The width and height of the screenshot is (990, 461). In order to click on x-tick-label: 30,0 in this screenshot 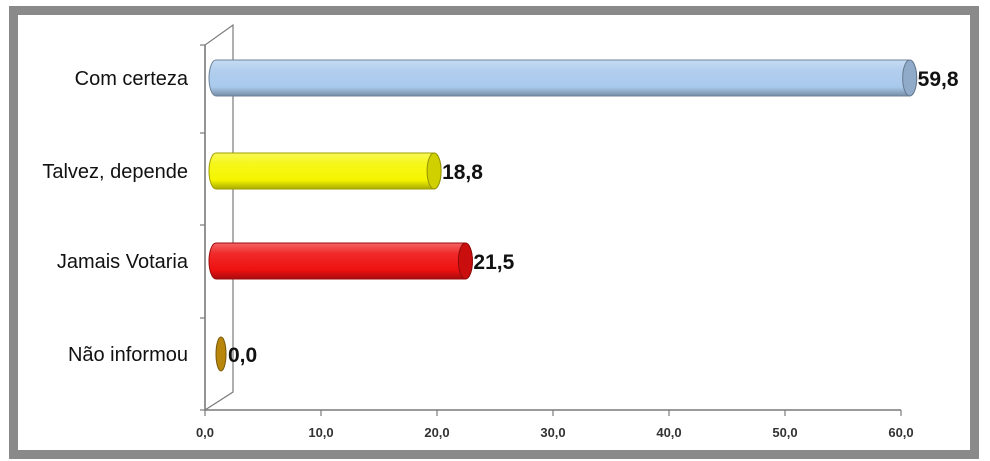, I will do `click(552, 432)`.